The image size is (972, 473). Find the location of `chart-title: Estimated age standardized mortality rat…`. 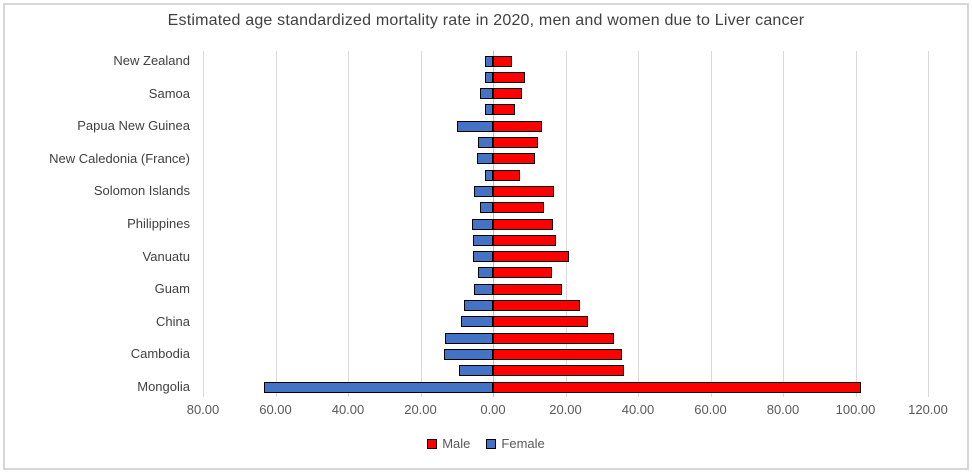

chart-title: Estimated age standardized mortality rat… is located at coordinates (486, 20).